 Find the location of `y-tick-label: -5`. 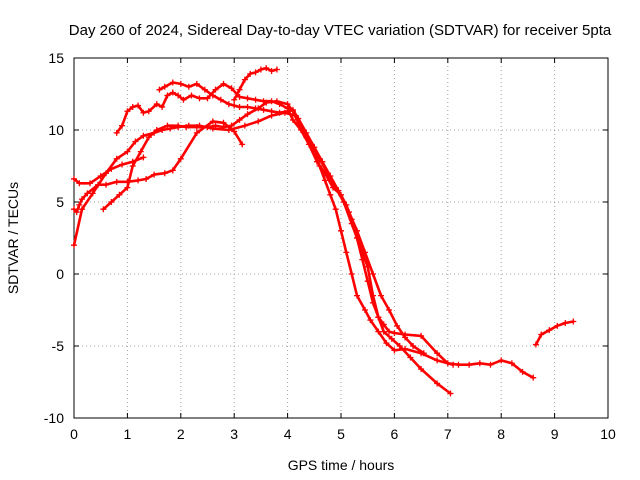

y-tick-label: -5 is located at coordinates (58, 346).